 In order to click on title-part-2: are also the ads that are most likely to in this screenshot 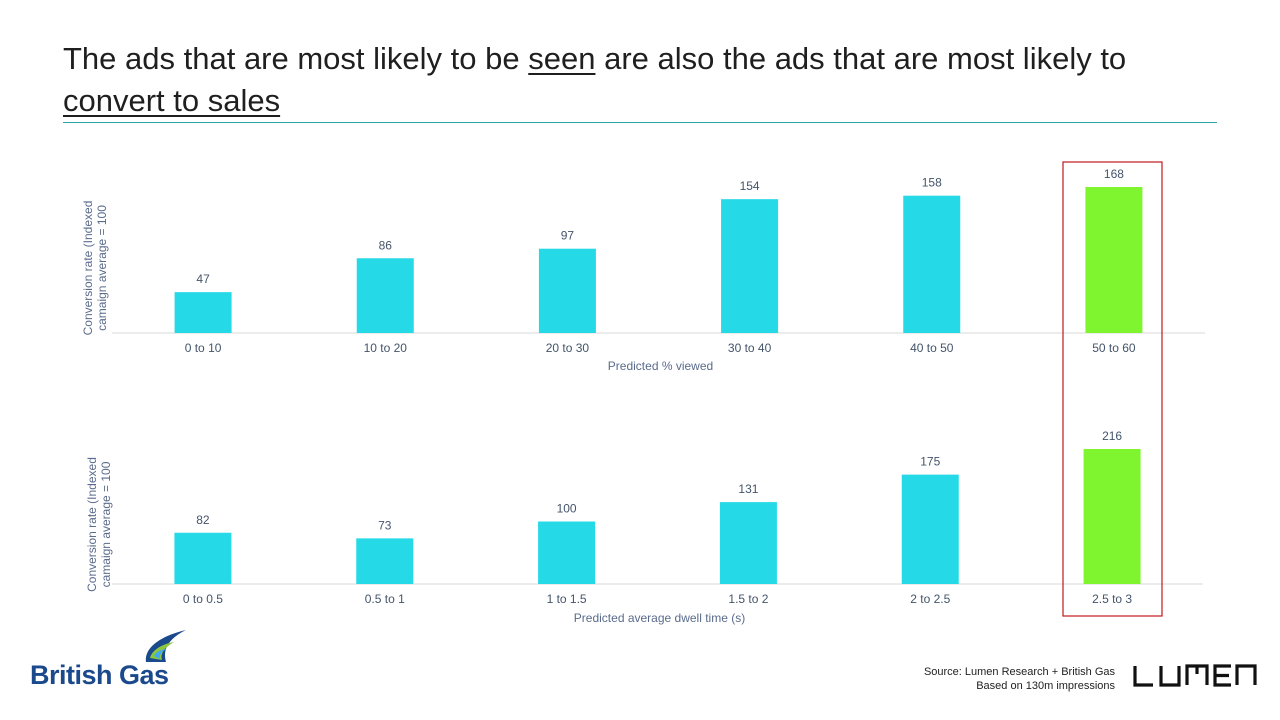, I will do `click(861, 58)`.